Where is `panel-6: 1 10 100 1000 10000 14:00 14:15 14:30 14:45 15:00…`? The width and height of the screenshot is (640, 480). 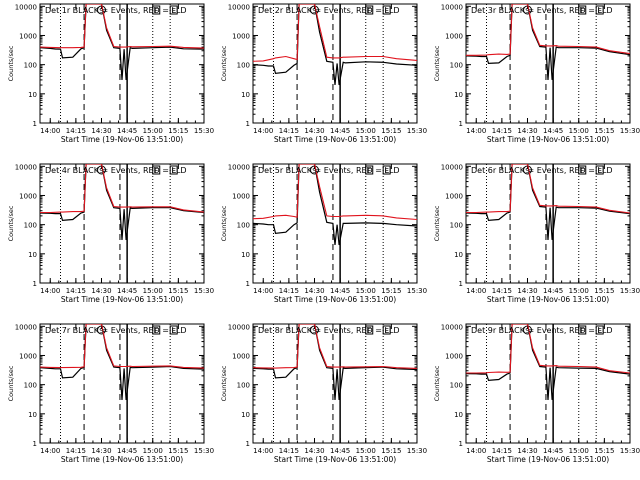
panel-6: 1 10 100 1000 10000 14:00 14:15 14:30 14:45 15:00… is located at coordinates (536, 233).